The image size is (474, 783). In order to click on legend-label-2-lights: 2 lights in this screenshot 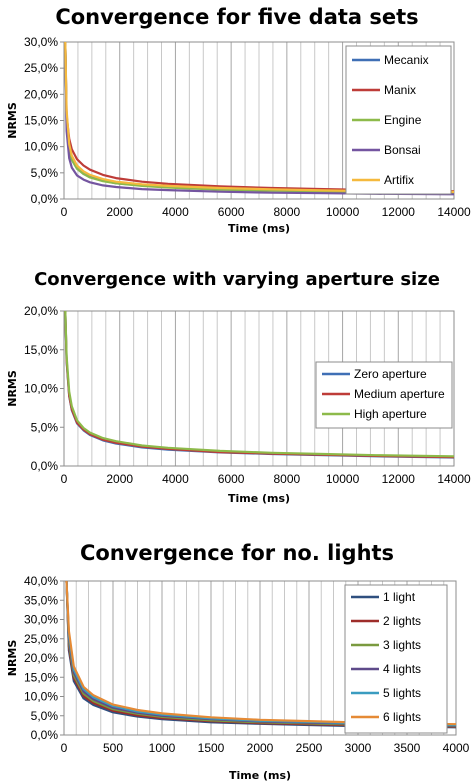, I will do `click(402, 621)`.